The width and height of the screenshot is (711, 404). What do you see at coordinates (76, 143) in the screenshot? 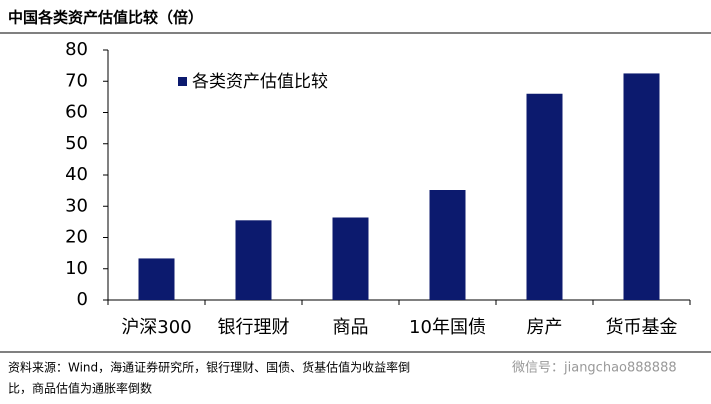
I see `y-tick-label: 50` at bounding box center [76, 143].